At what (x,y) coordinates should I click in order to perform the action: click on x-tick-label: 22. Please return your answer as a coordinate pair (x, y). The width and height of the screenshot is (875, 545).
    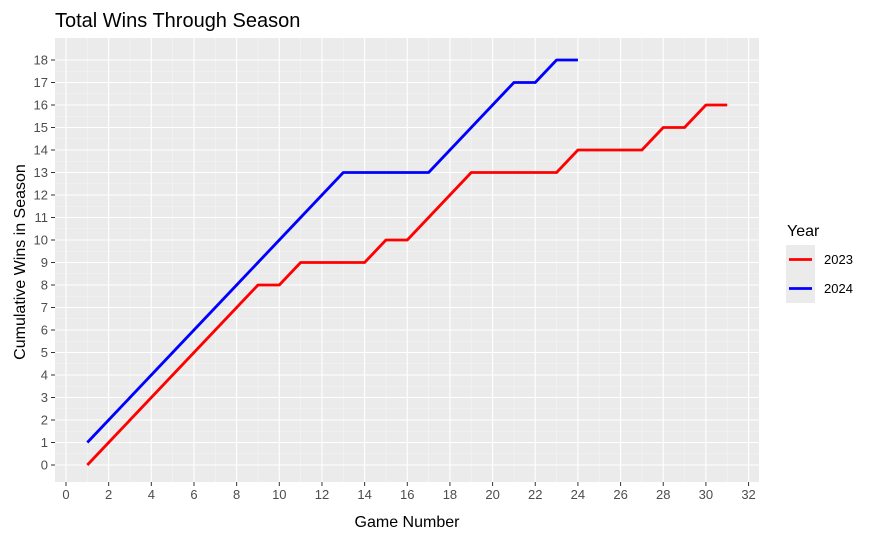
    Looking at the image, I should click on (535, 494).